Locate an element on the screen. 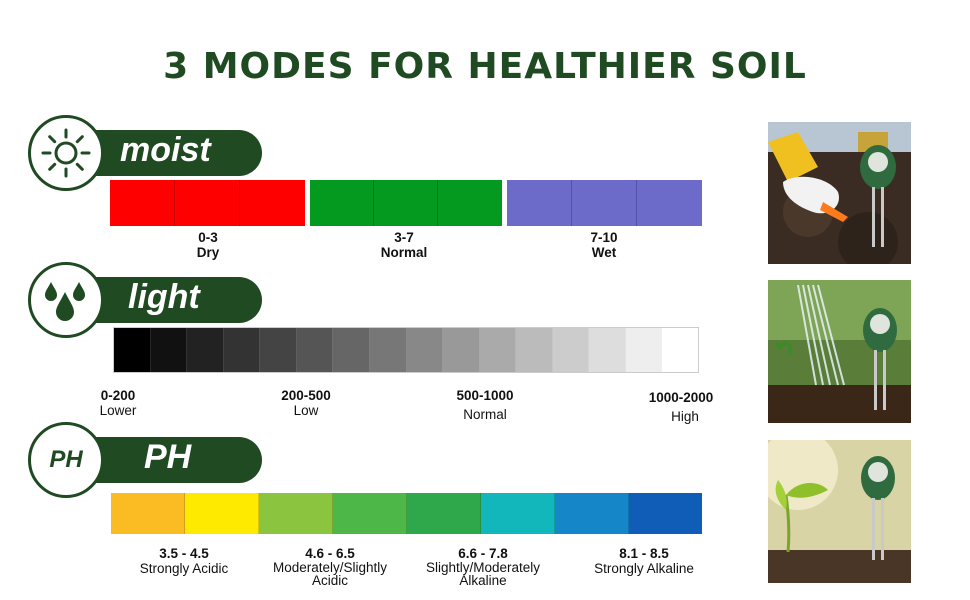 Image resolution: width=970 pixels, height=600 pixels. ph-label-slightly-acidic: 4.6 - 6.5 Moderately/Slightly Acidic is located at coordinates (330, 567).